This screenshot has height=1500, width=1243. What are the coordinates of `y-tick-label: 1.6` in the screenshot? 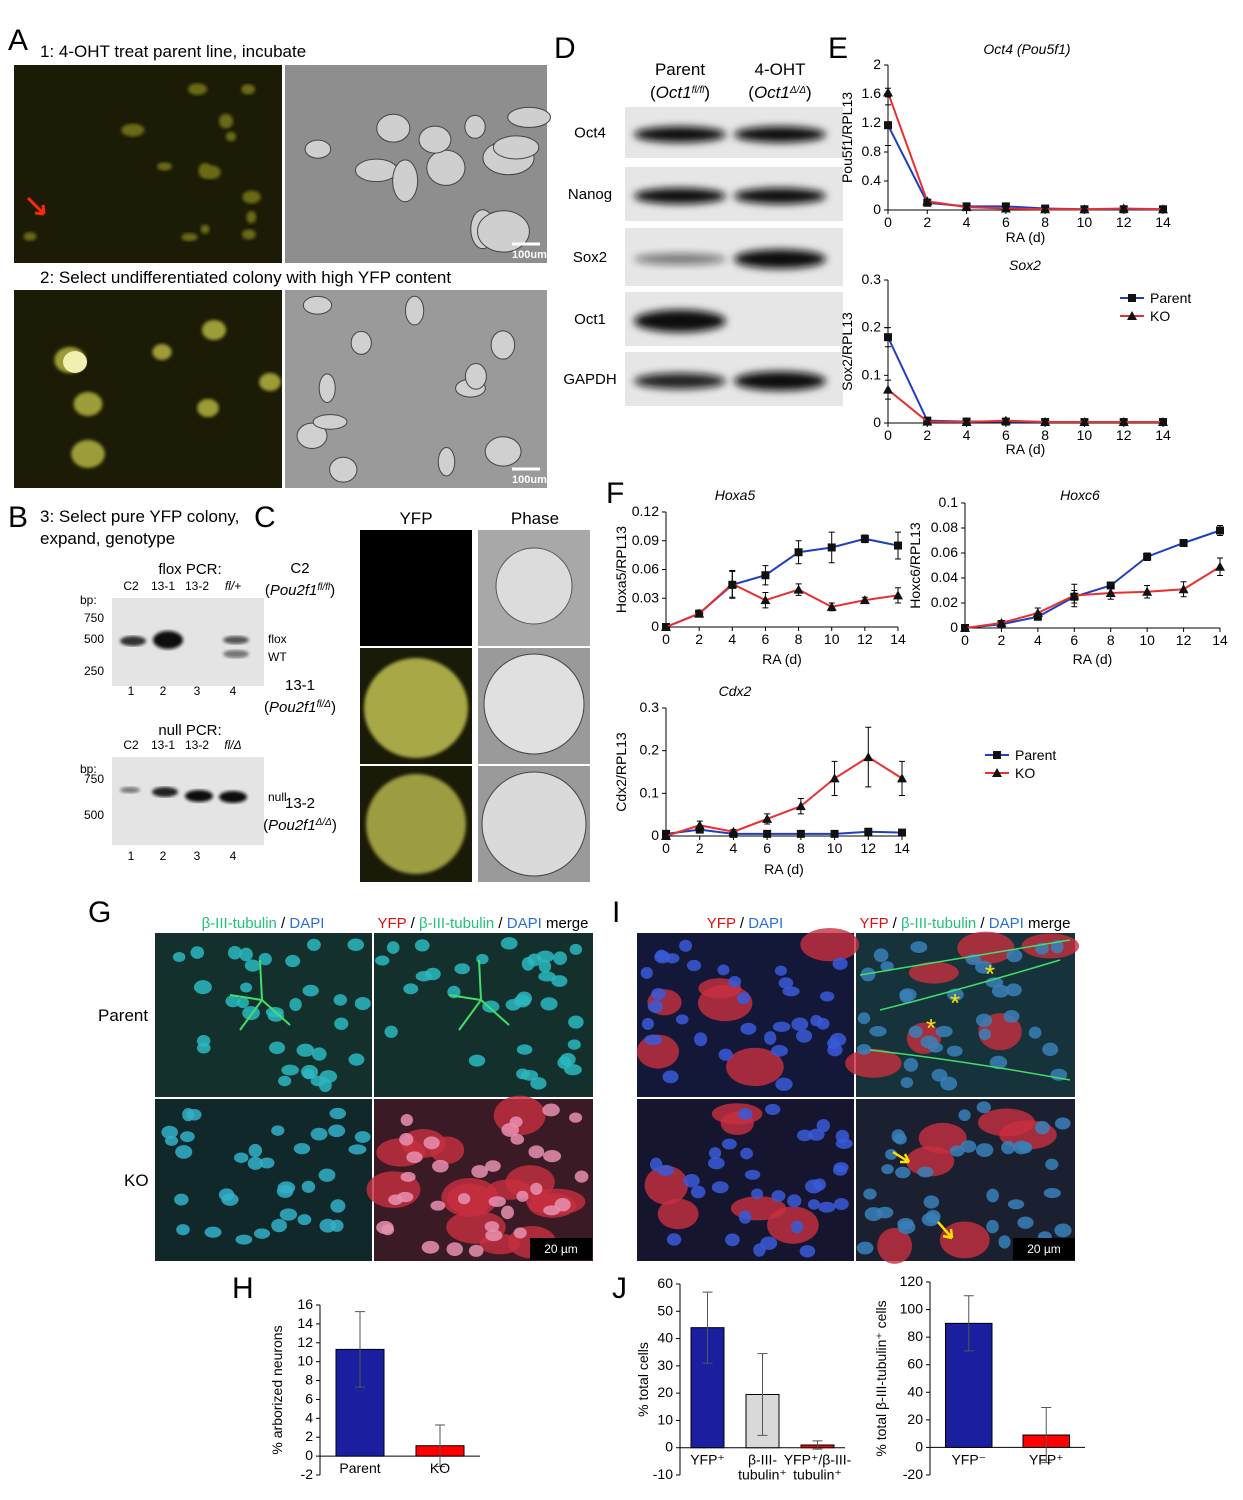 It's located at (872, 93).